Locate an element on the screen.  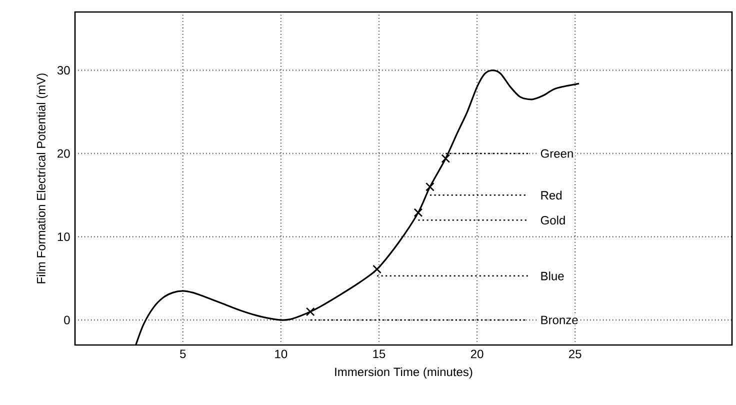
y-axis-title: Film Formation Electrical Potential (mV) is located at coordinates (42, 179).